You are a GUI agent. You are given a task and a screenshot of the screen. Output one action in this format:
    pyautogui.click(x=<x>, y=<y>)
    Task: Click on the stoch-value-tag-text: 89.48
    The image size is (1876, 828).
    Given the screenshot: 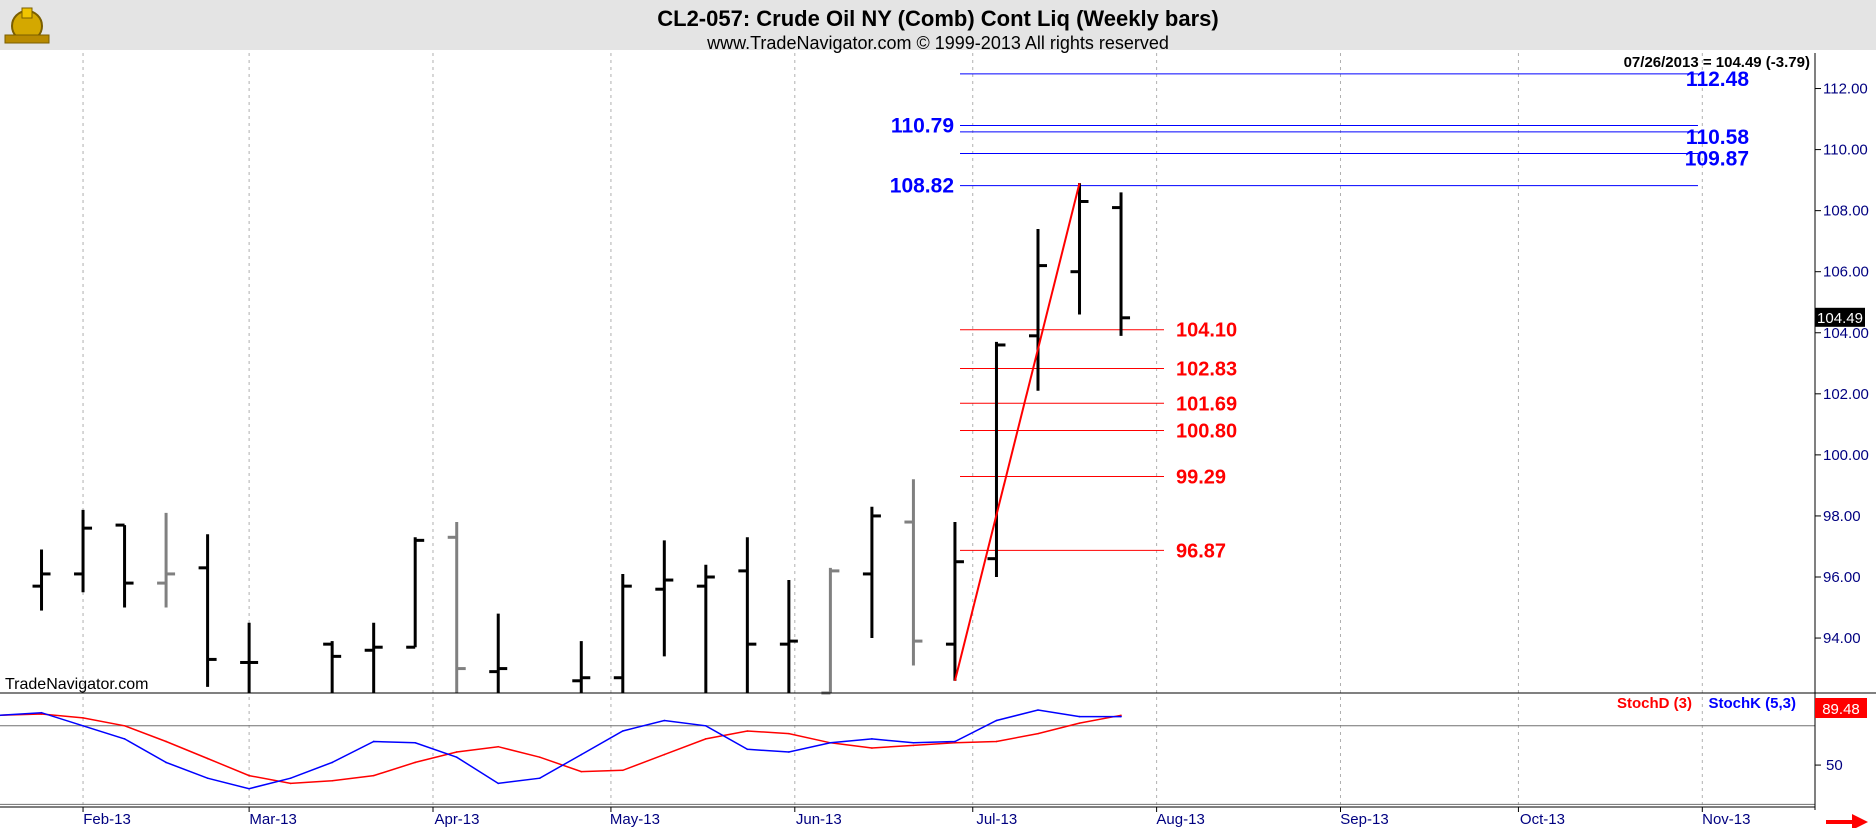 What is the action you would take?
    pyautogui.click(x=1841, y=709)
    